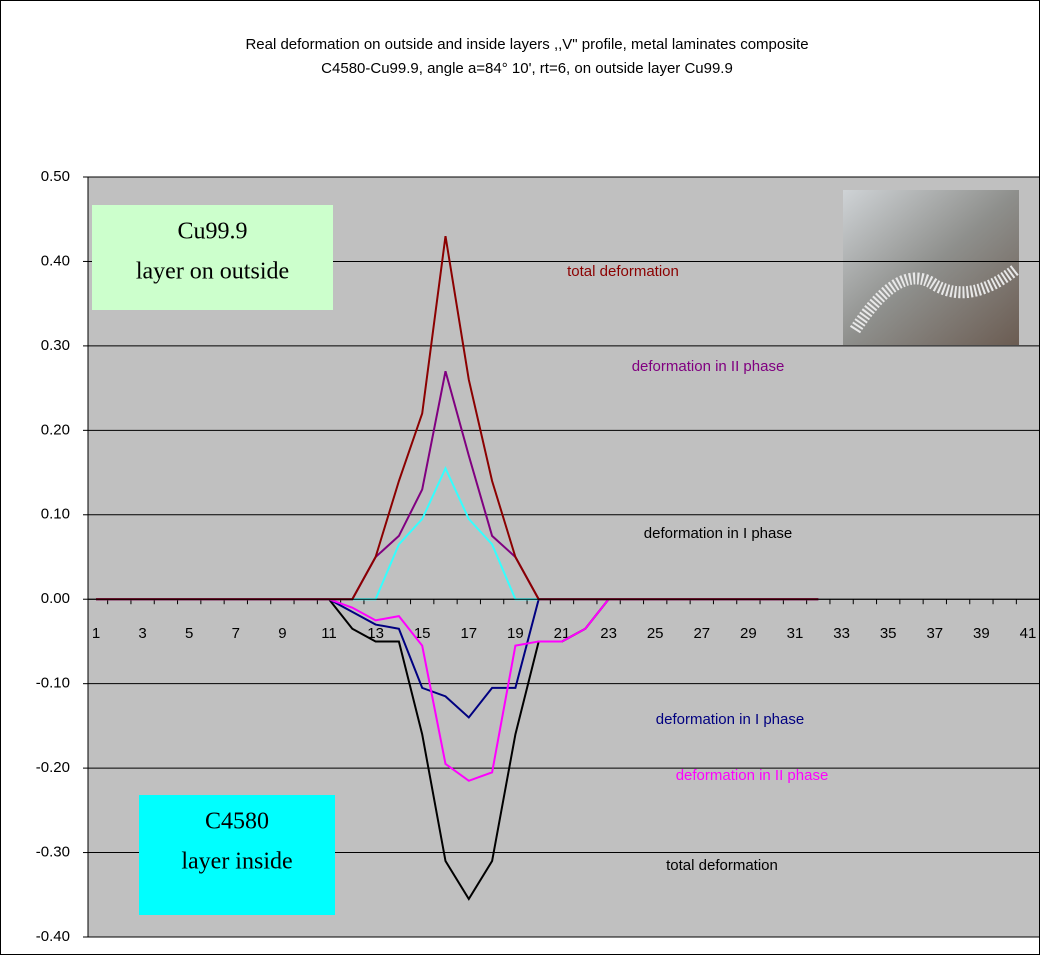 The image size is (1040, 955). I want to click on text-box-line: C4580, so click(237, 822).